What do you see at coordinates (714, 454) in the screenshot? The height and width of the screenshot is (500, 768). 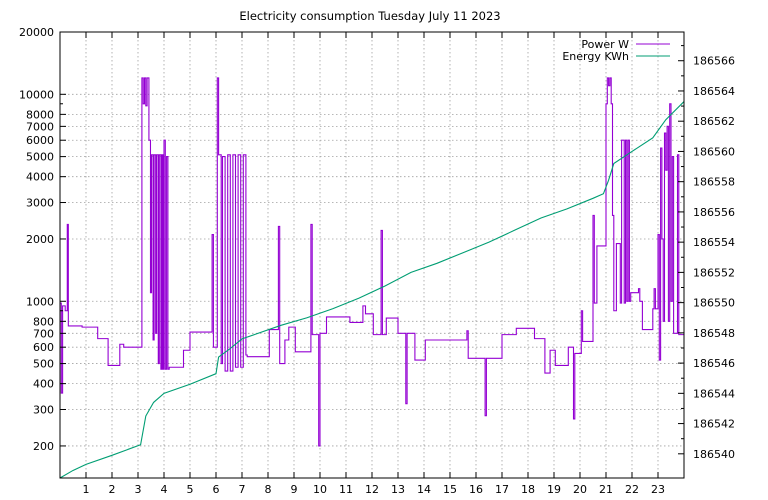 I see `y-right-tick-label: 186540` at bounding box center [714, 454].